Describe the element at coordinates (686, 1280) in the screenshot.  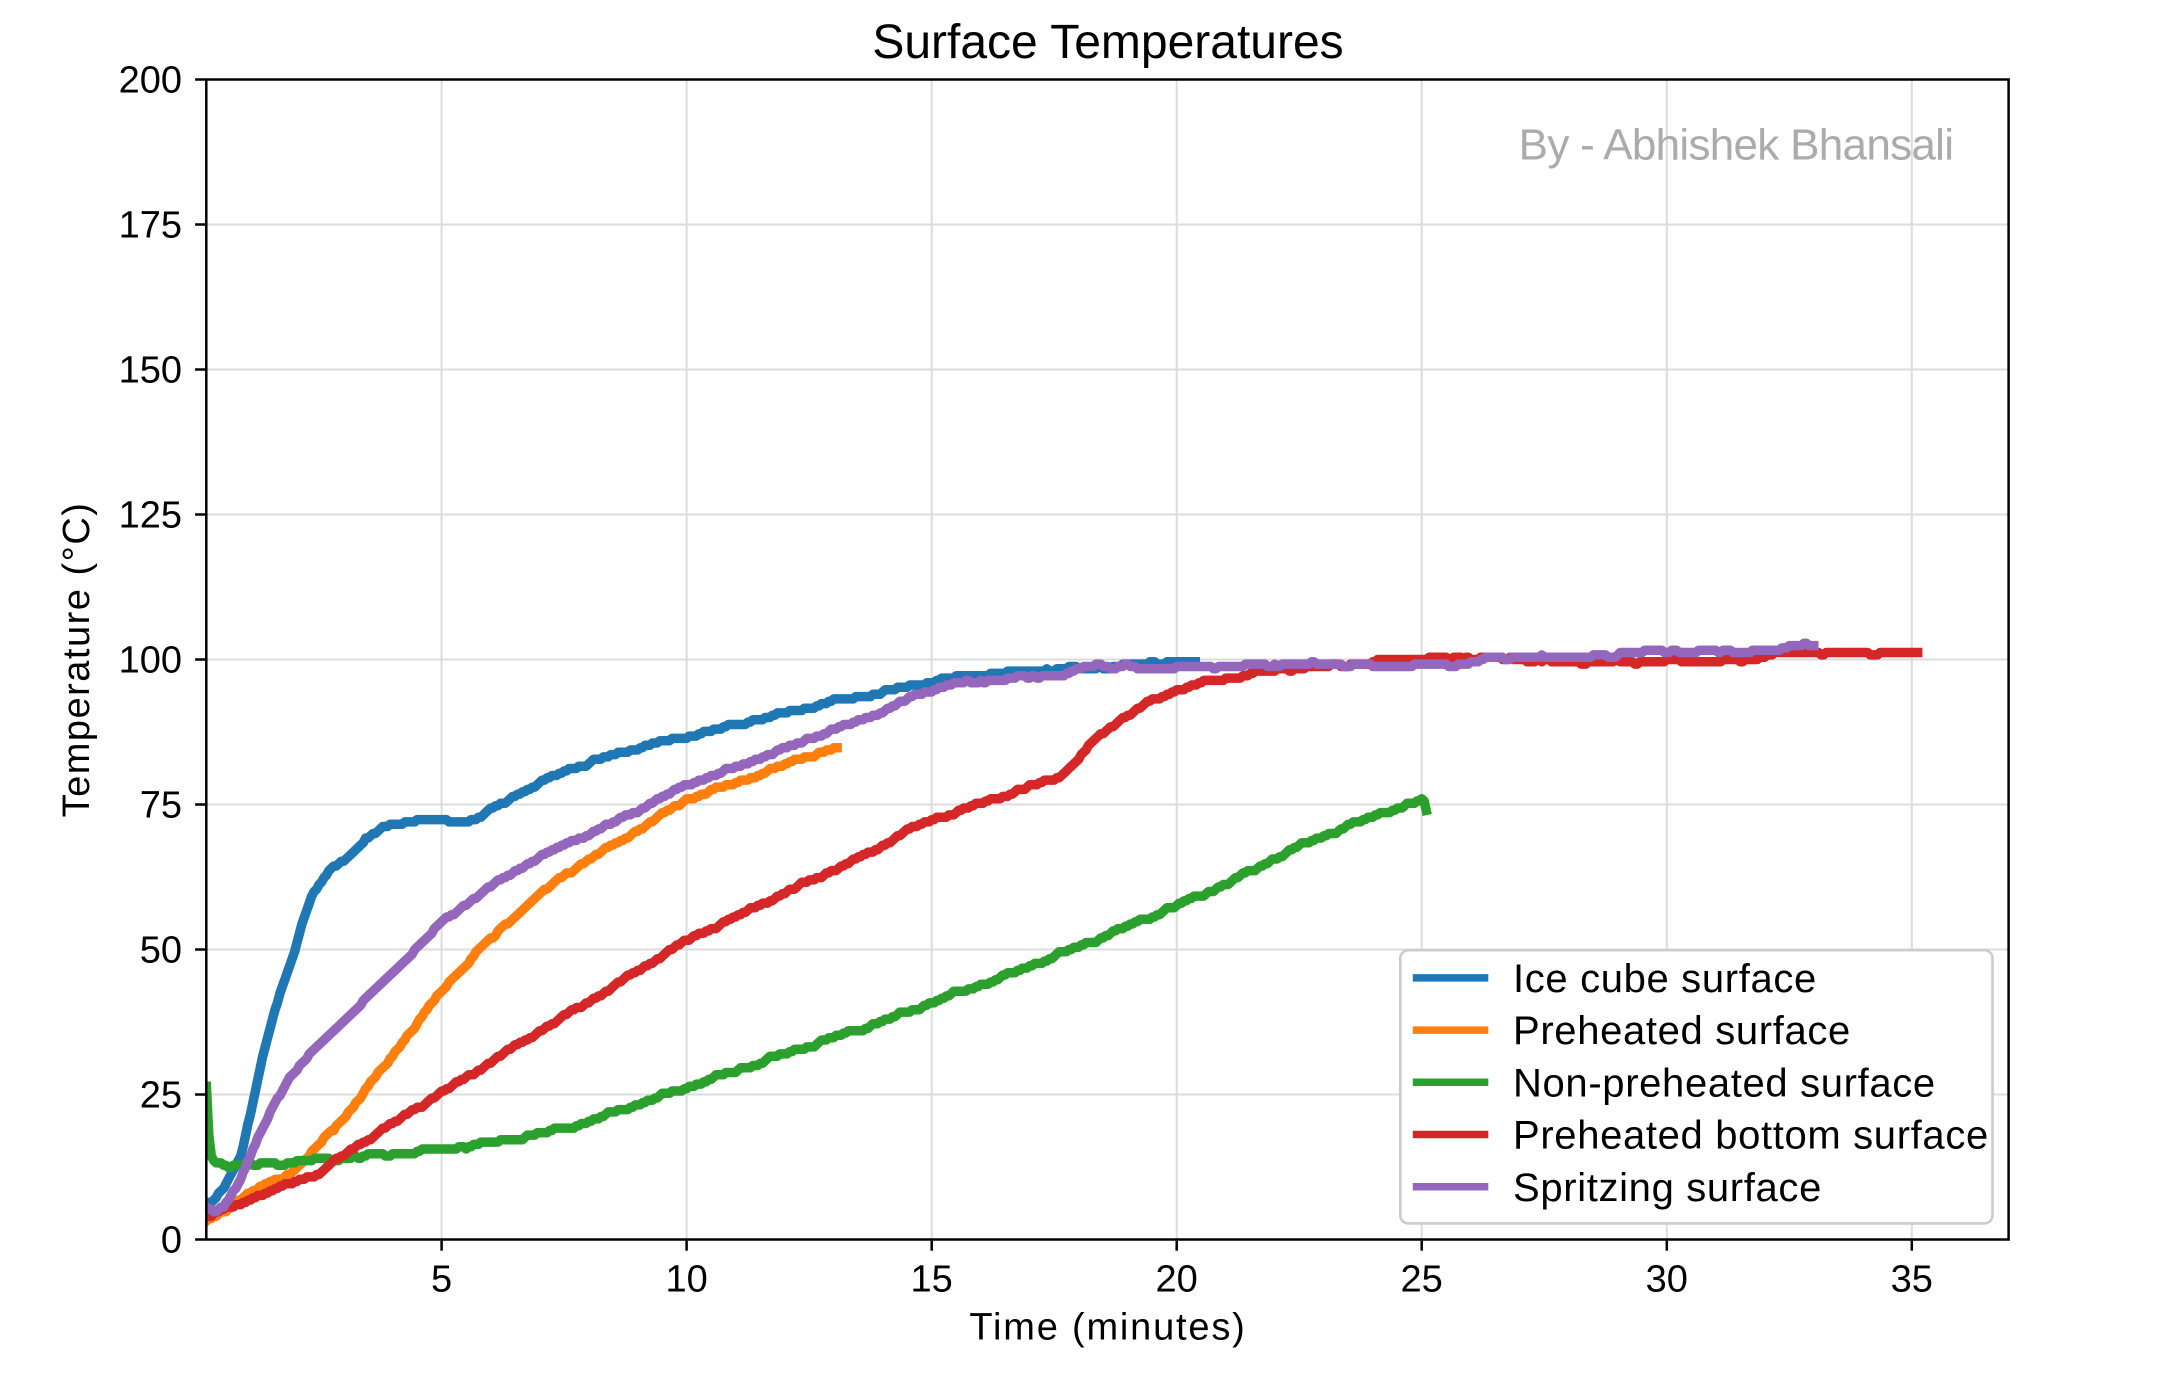
I see `svg-text: 10` at that location.